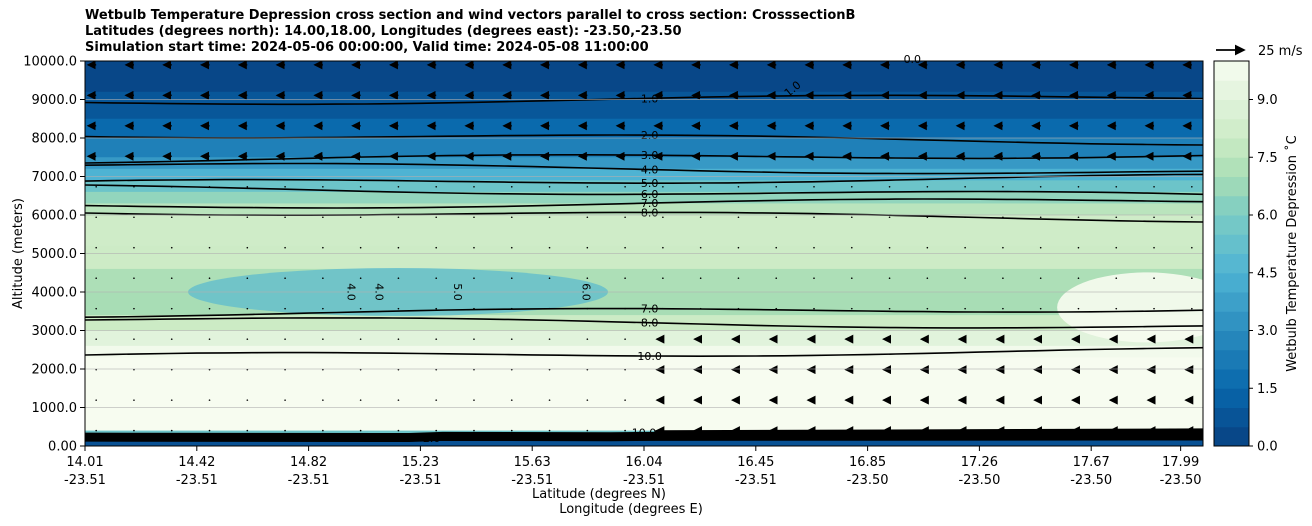 The image size is (1312, 526). What do you see at coordinates (55, 216) in the screenshot?
I see `y-tick-label: 6000.0` at bounding box center [55, 216].